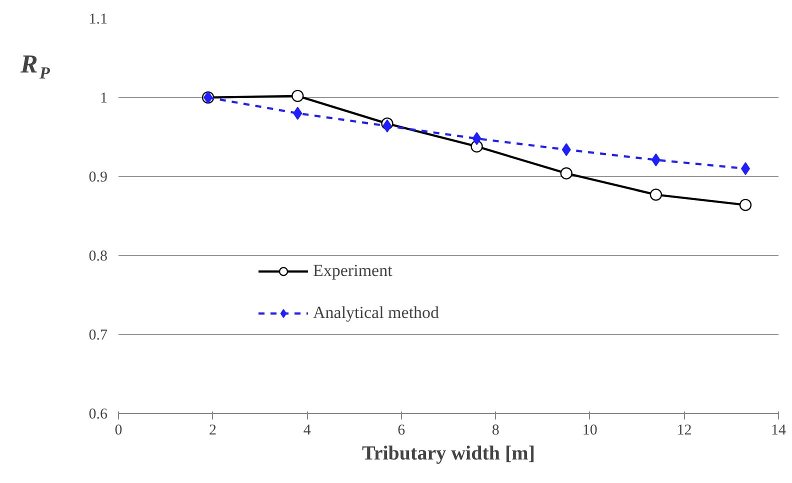 The height and width of the screenshot is (483, 792). What do you see at coordinates (307, 430) in the screenshot?
I see `x-tick-label: 4` at bounding box center [307, 430].